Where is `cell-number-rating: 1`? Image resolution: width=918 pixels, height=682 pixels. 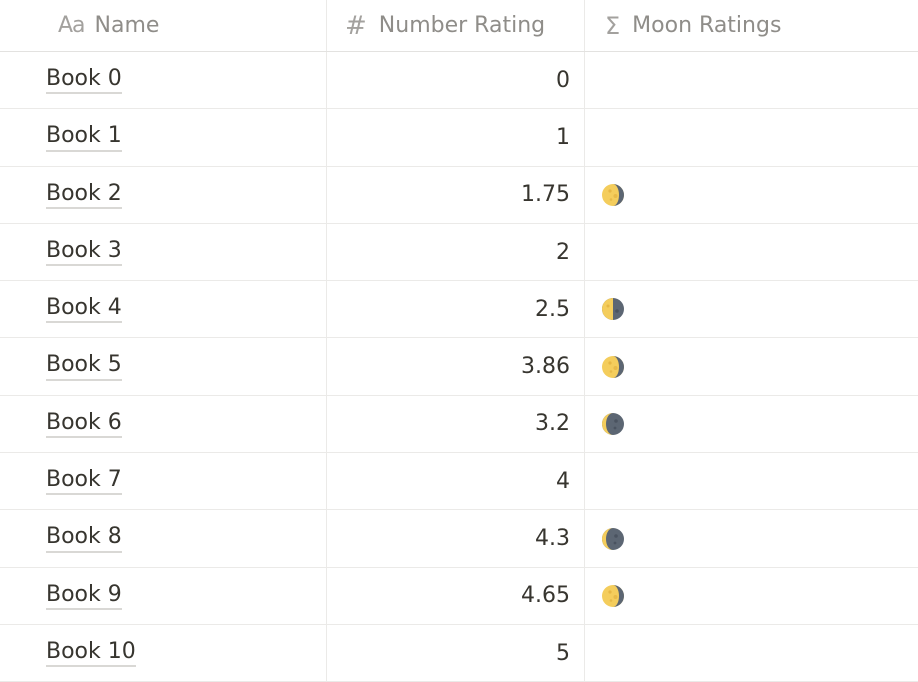 cell-number-rating: 1 is located at coordinates (456, 137).